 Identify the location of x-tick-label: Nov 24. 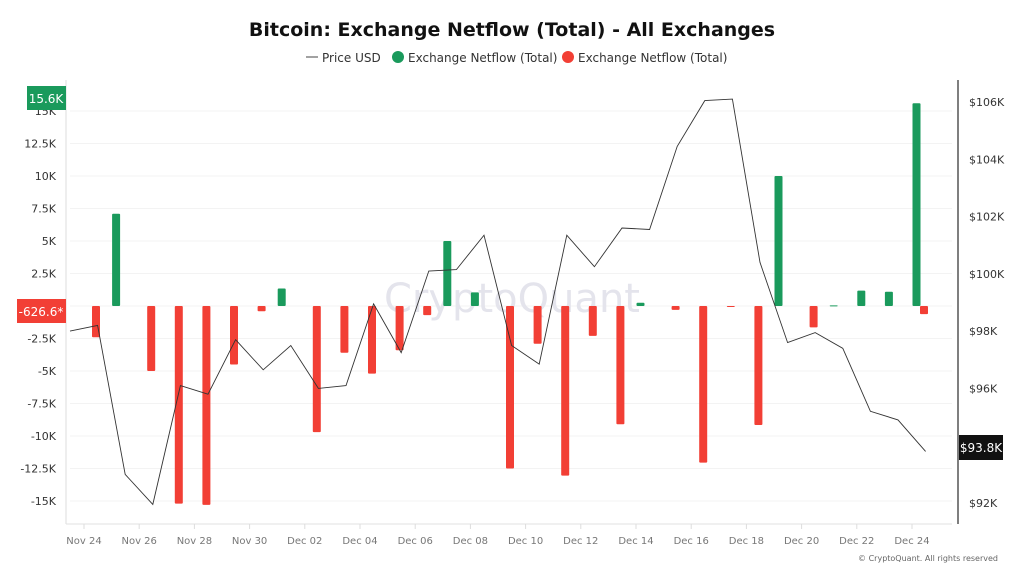
(83, 541).